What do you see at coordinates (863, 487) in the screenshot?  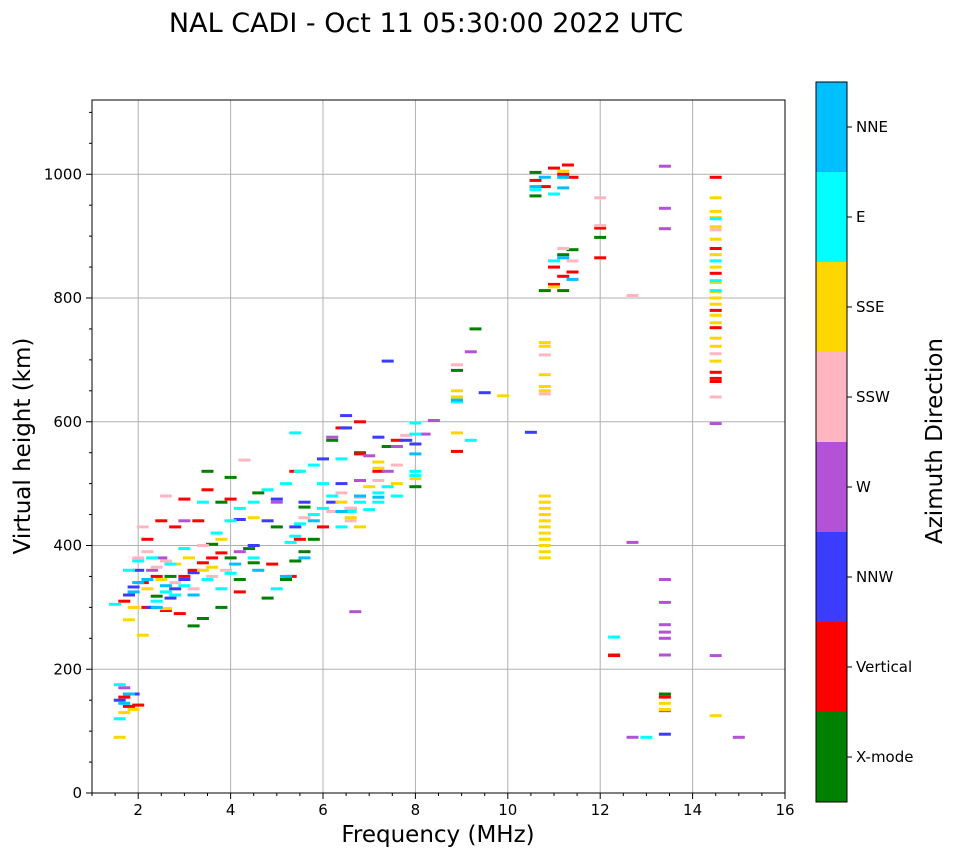 I see `colorbar-tick-label: W` at bounding box center [863, 487].